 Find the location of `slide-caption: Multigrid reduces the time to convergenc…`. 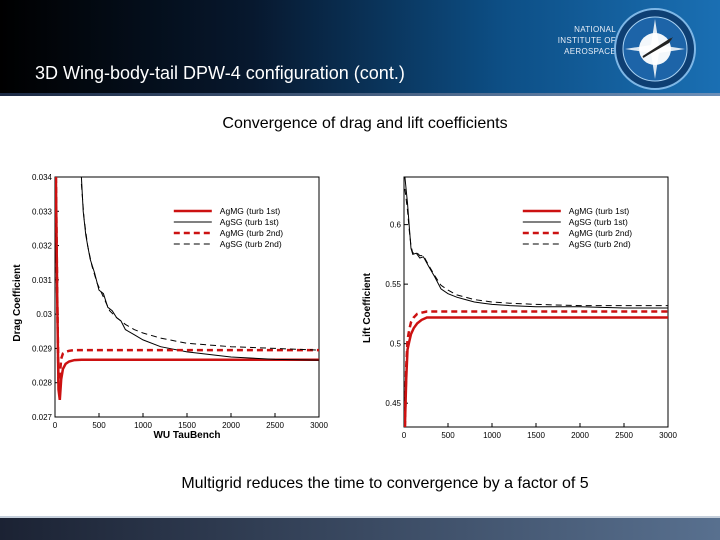

slide-caption: Multigrid reduces the time to convergenc… is located at coordinates (385, 483).